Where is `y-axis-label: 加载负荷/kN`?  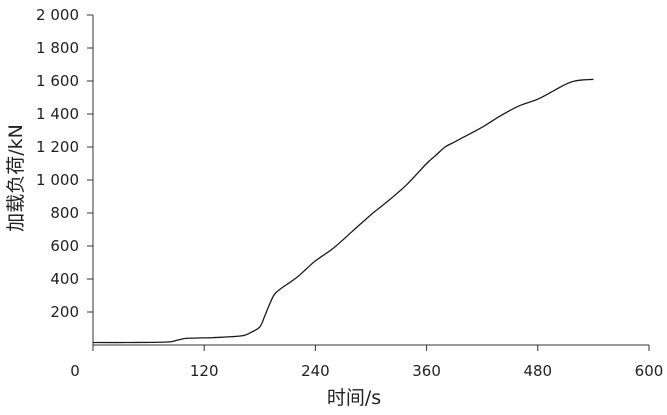
y-axis-label: 加载负荷/kN is located at coordinates (16, 178).